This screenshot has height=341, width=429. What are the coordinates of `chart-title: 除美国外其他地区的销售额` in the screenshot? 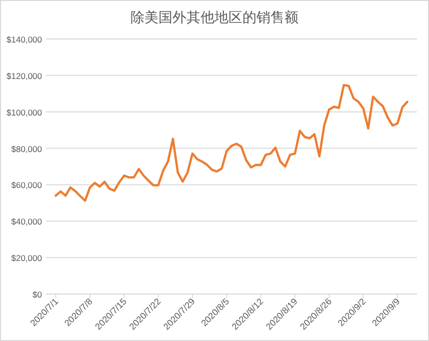 It's located at (214, 17).